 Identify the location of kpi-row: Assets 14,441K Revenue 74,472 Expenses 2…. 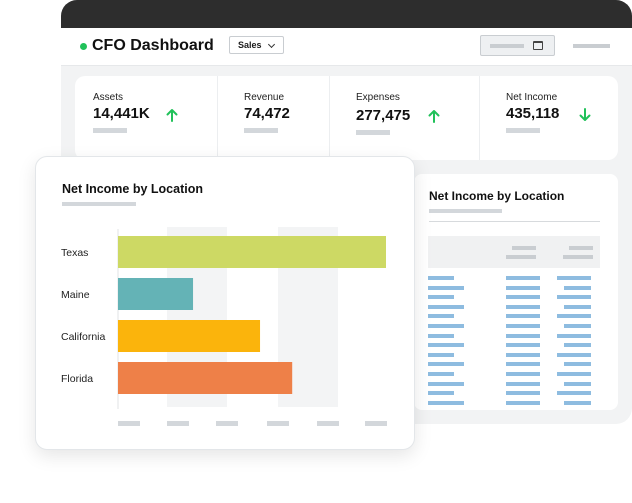
(346, 118).